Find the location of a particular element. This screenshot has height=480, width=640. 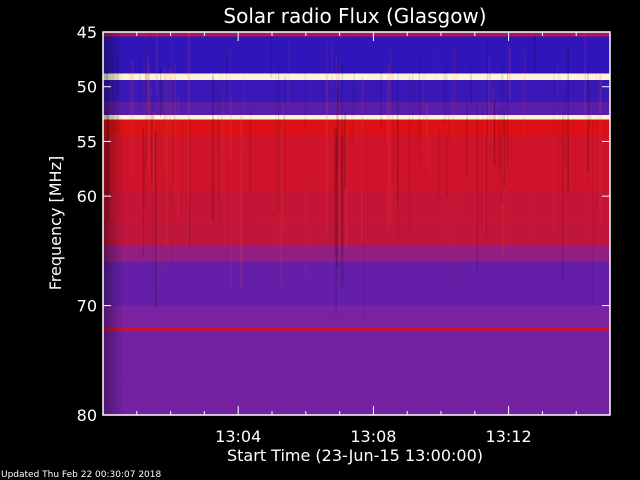

y-tick-label: 80 is located at coordinates (87, 415).